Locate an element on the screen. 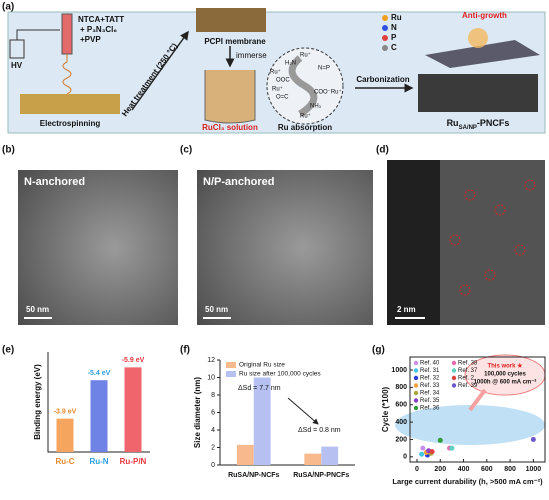 The height and width of the screenshot is (500, 549). legend-text: Ref. 31 is located at coordinates (430, 371).